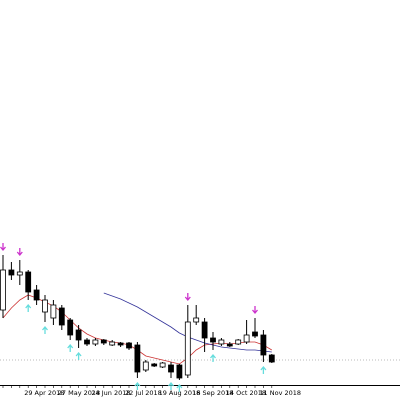  I want to click on x-tick-label: 22 Jul 2018, so click(143, 393).